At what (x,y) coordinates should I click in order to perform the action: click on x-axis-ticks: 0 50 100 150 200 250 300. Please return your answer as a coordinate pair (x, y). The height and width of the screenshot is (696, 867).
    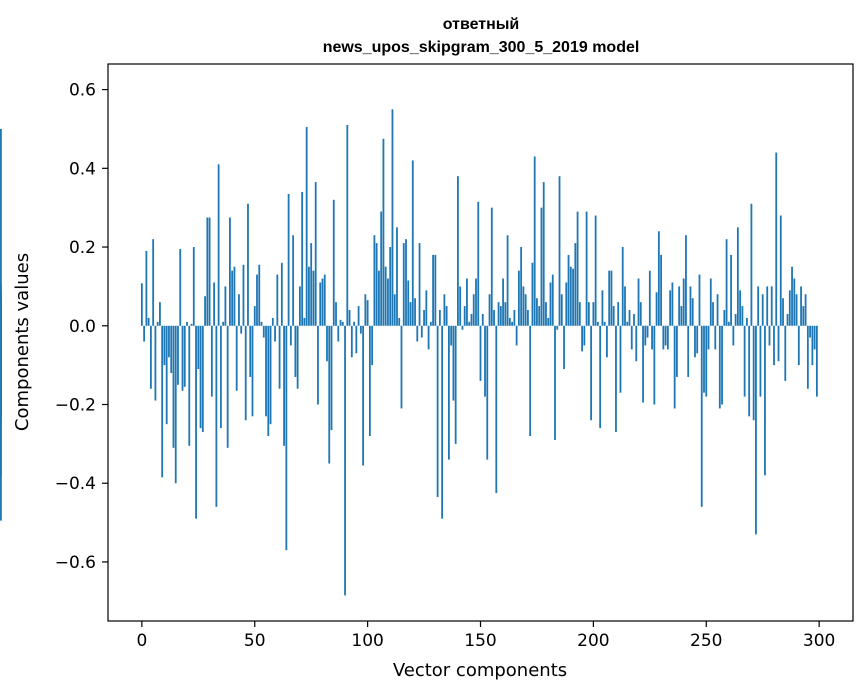
    Looking at the image, I should click on (485, 636).